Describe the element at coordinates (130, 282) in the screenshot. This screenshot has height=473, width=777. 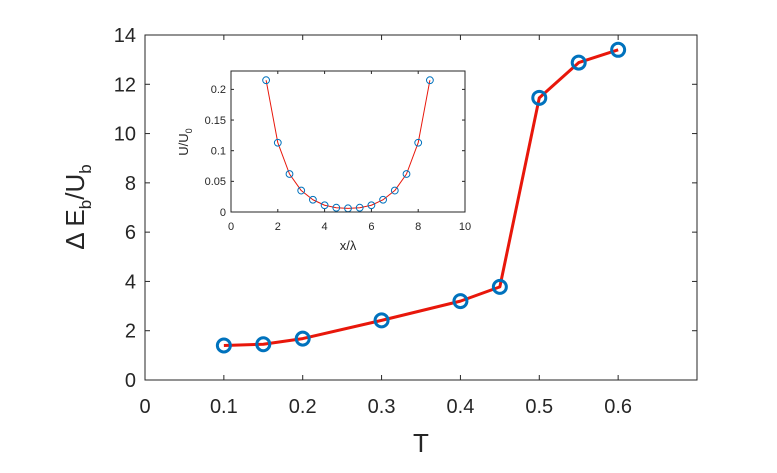
I see `main-ytick-label: 4` at that location.